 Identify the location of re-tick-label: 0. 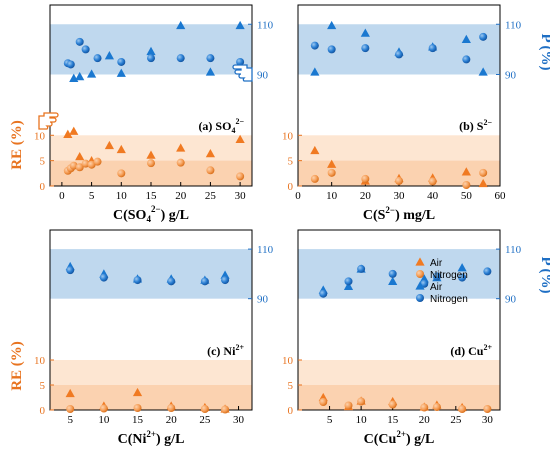
(43, 411).